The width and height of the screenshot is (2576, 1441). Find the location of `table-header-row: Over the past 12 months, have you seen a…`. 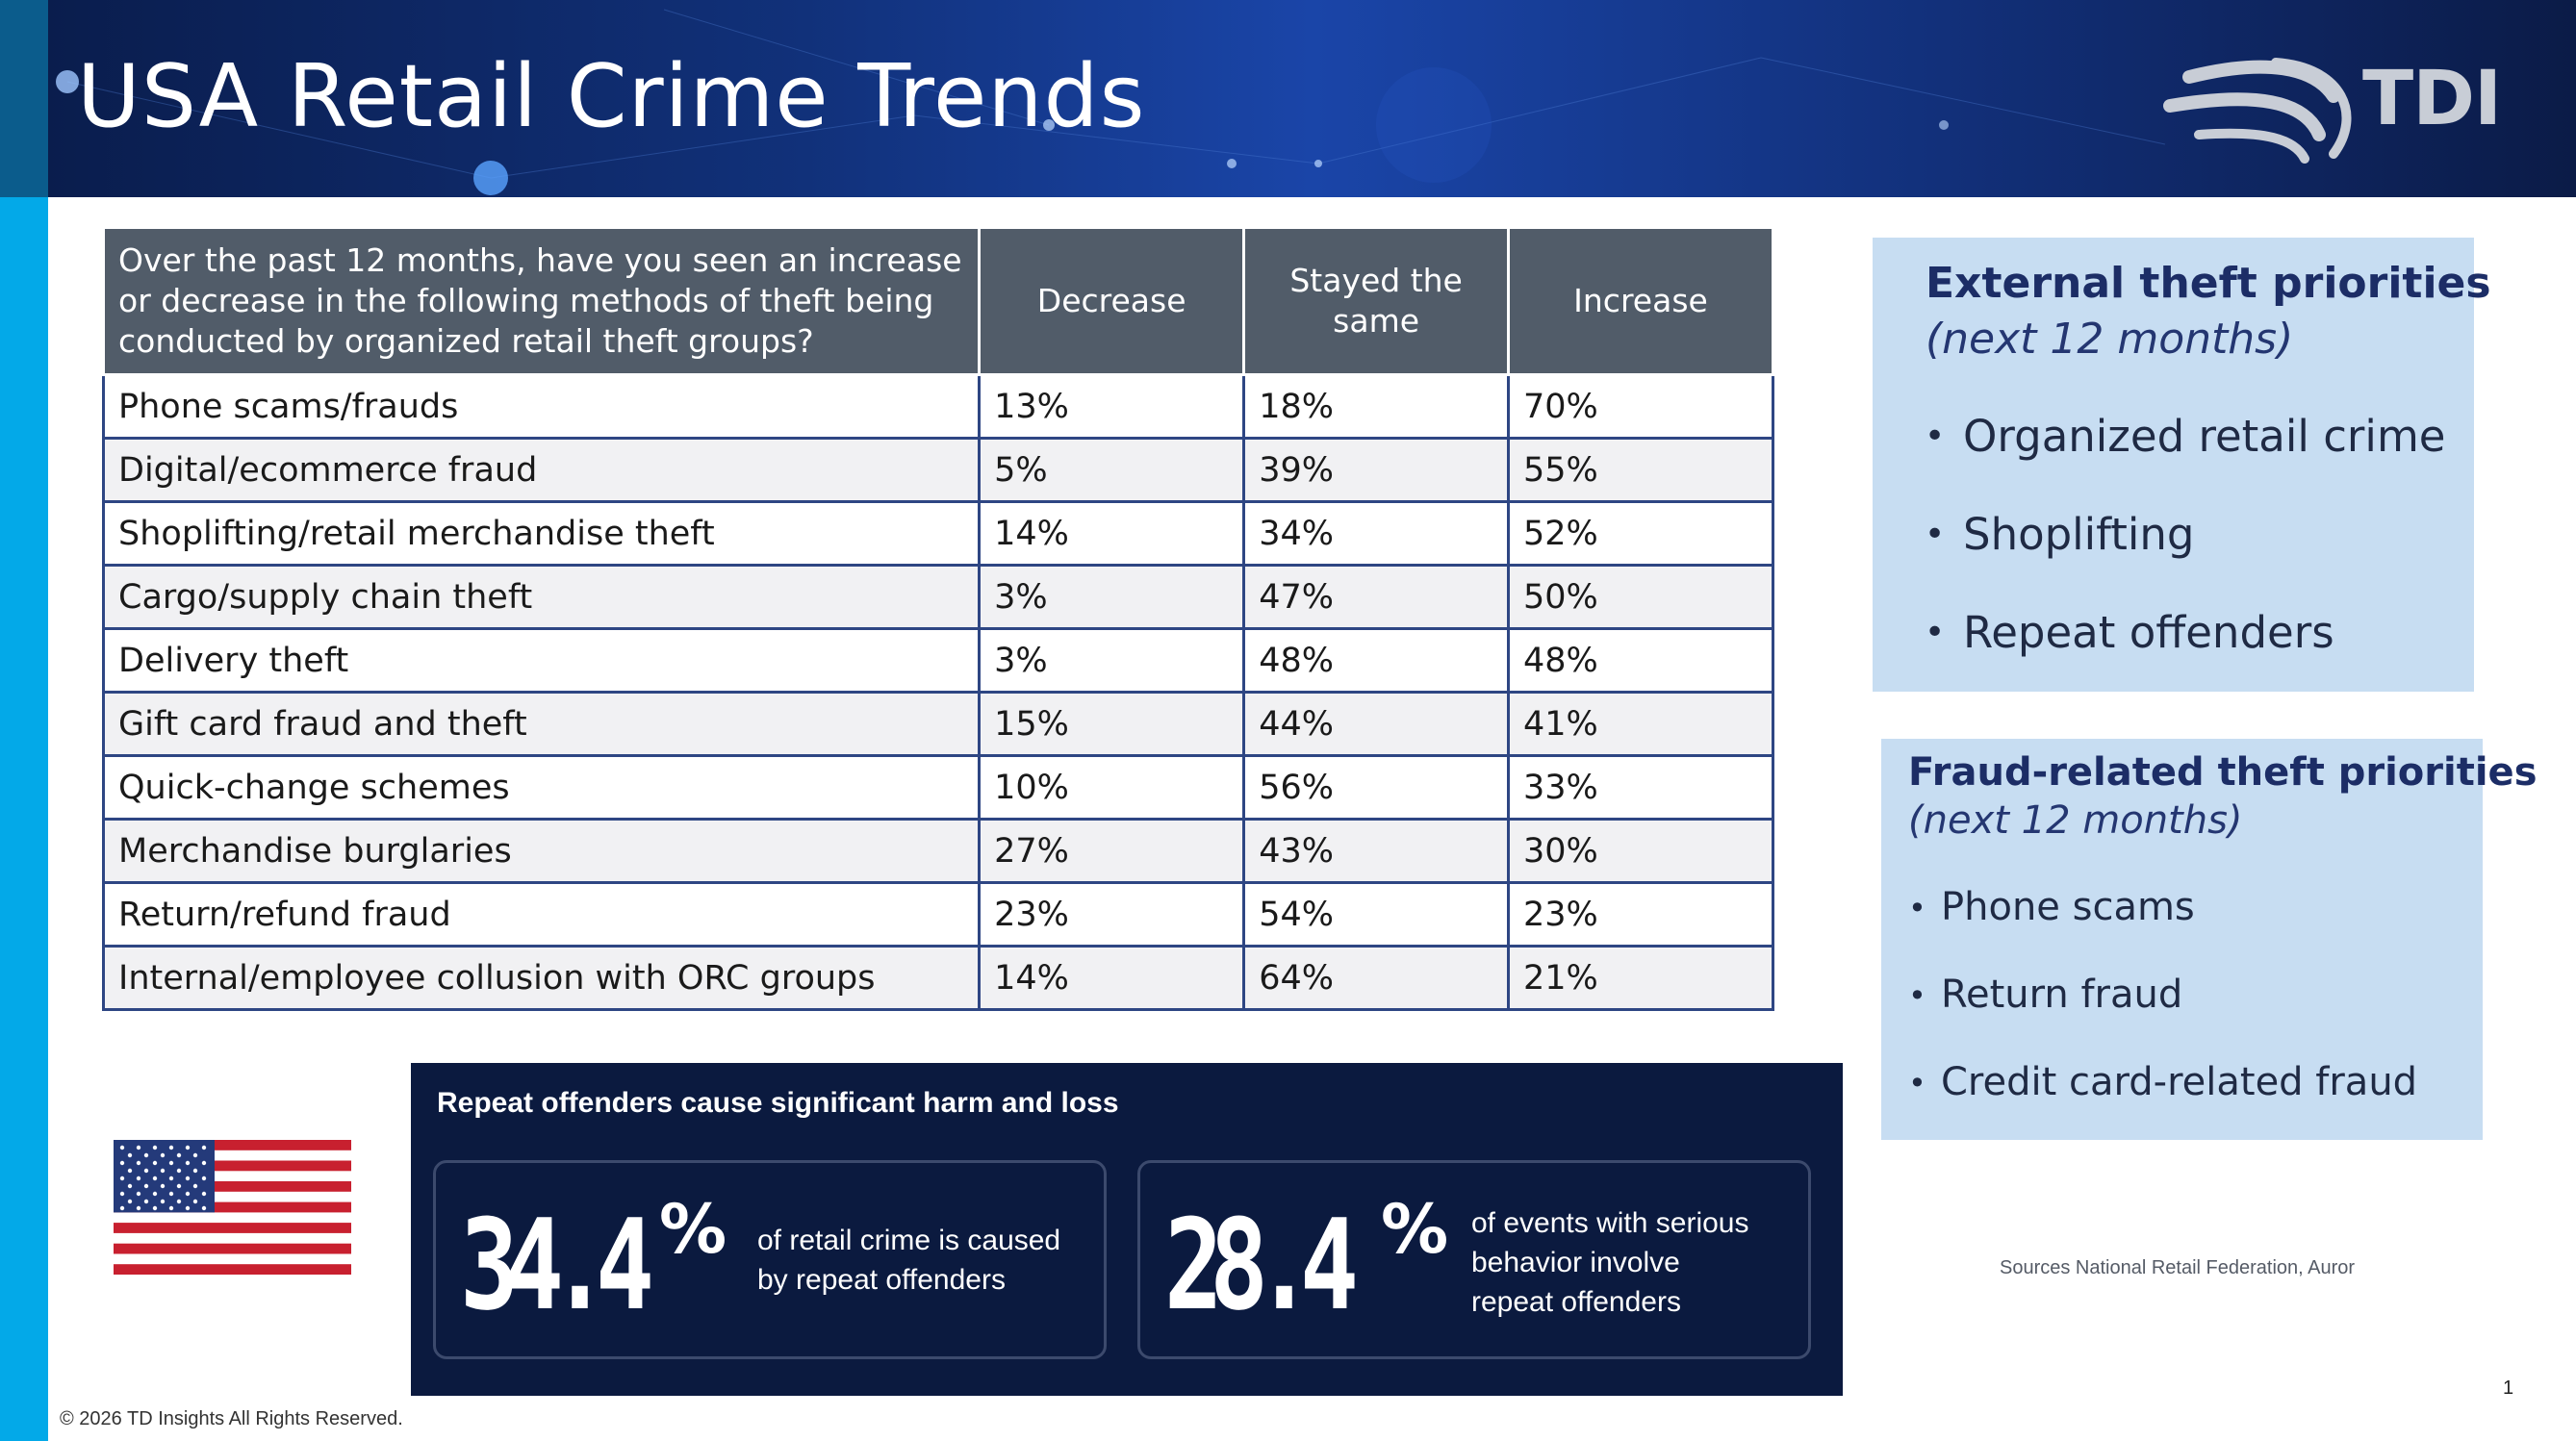

table-header-row: Over the past 12 months, have you seen a… is located at coordinates (938, 301).